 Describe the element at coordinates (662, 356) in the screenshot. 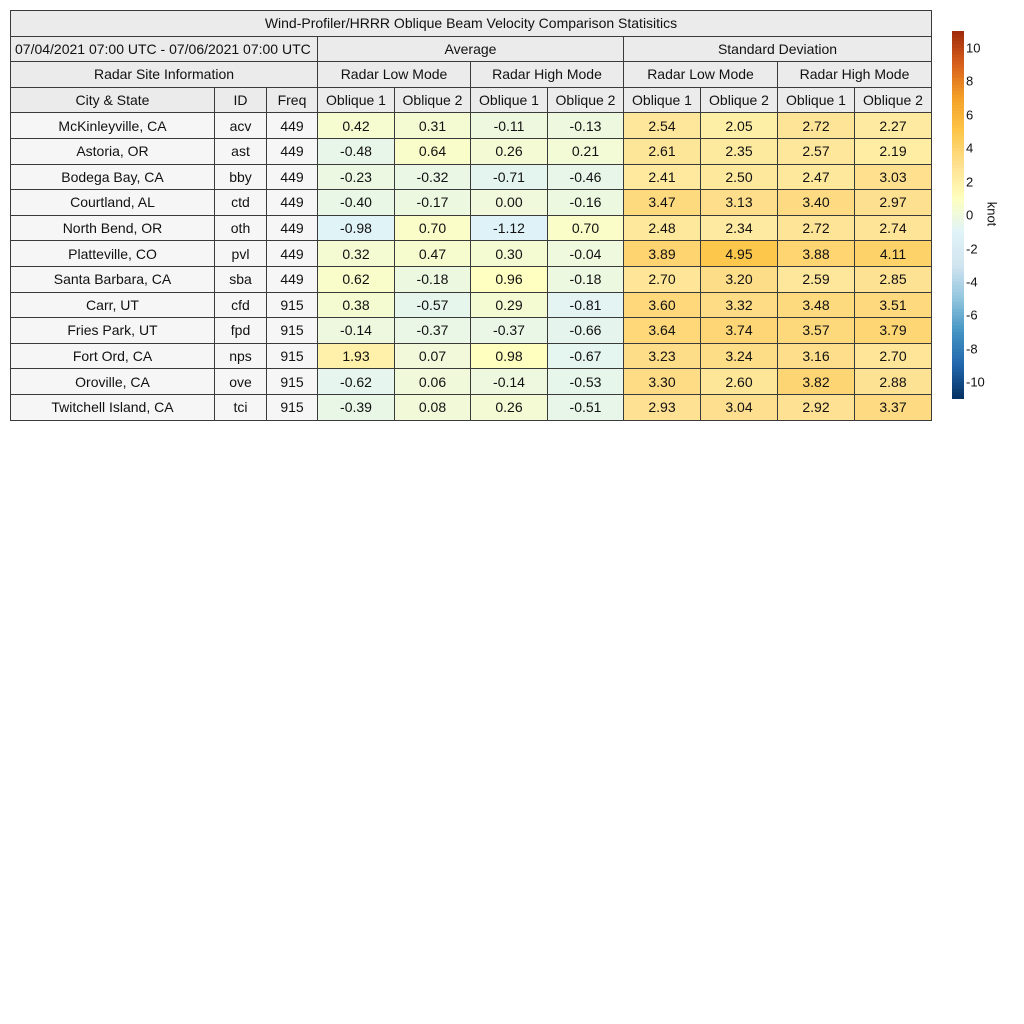

I see `value-cell: 3.23` at that location.